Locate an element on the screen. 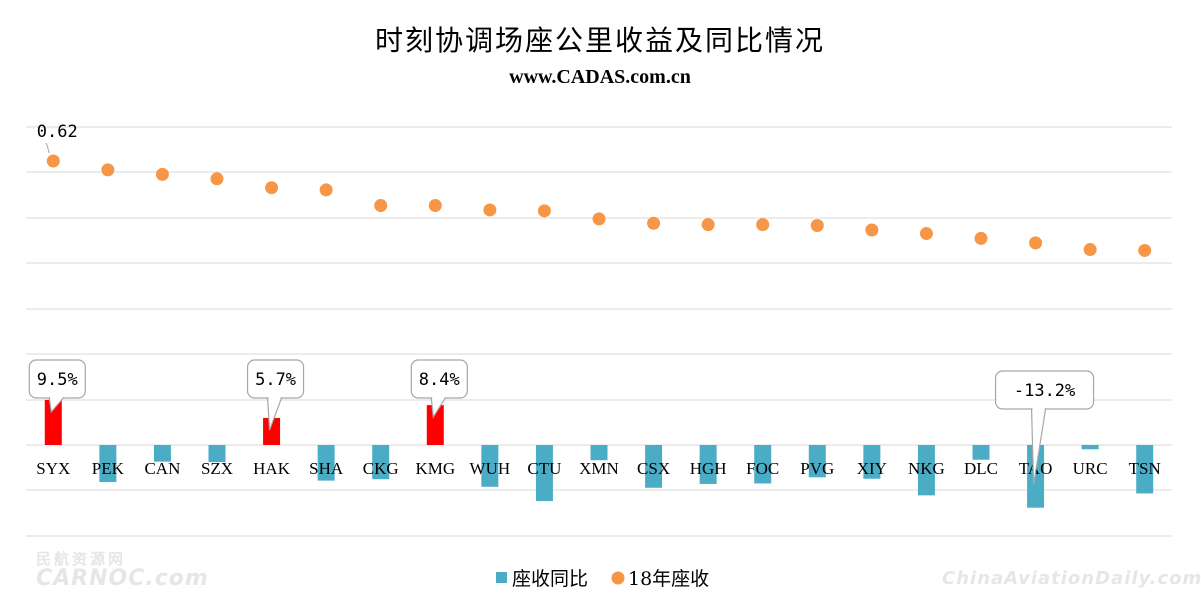 This screenshot has height=608, width=1201. point-tao is located at coordinates (1036, 243).